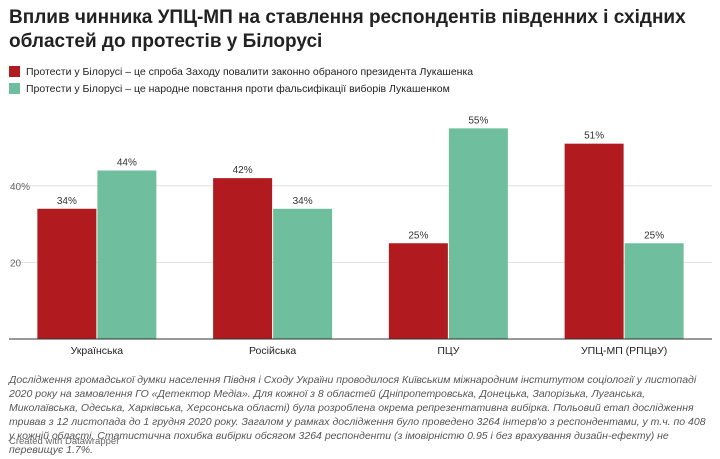 The width and height of the screenshot is (720, 459). I want to click on category-label-1: Російська, so click(272, 351).